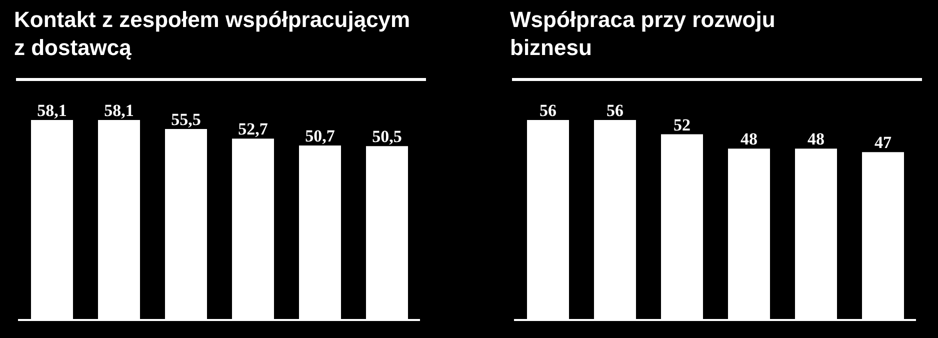 This screenshot has width=938, height=338. What do you see at coordinates (320, 136) in the screenshot?
I see `data-label: 50,7` at bounding box center [320, 136].